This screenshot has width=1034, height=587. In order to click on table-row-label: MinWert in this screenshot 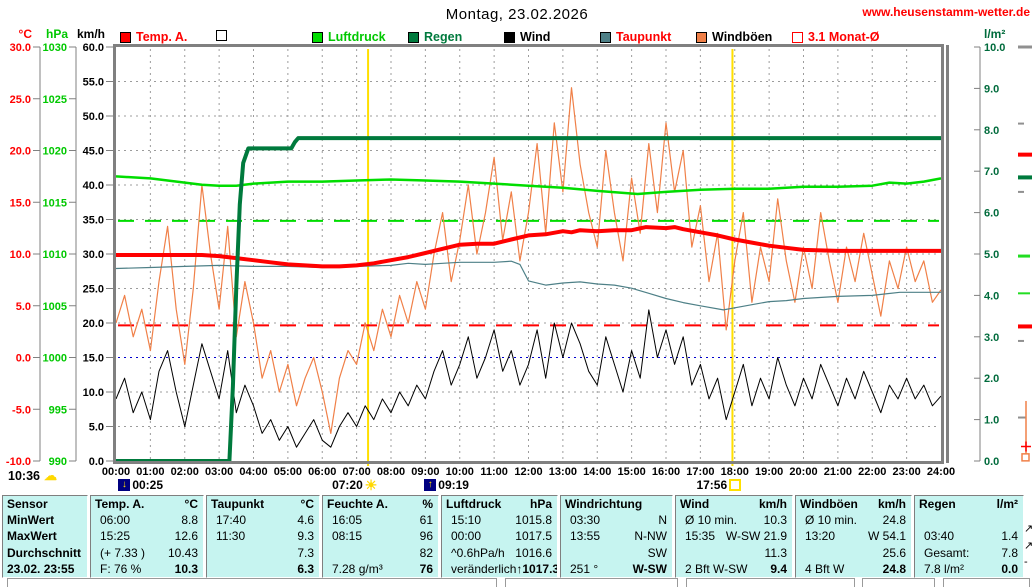, I will do `click(45, 520)`.